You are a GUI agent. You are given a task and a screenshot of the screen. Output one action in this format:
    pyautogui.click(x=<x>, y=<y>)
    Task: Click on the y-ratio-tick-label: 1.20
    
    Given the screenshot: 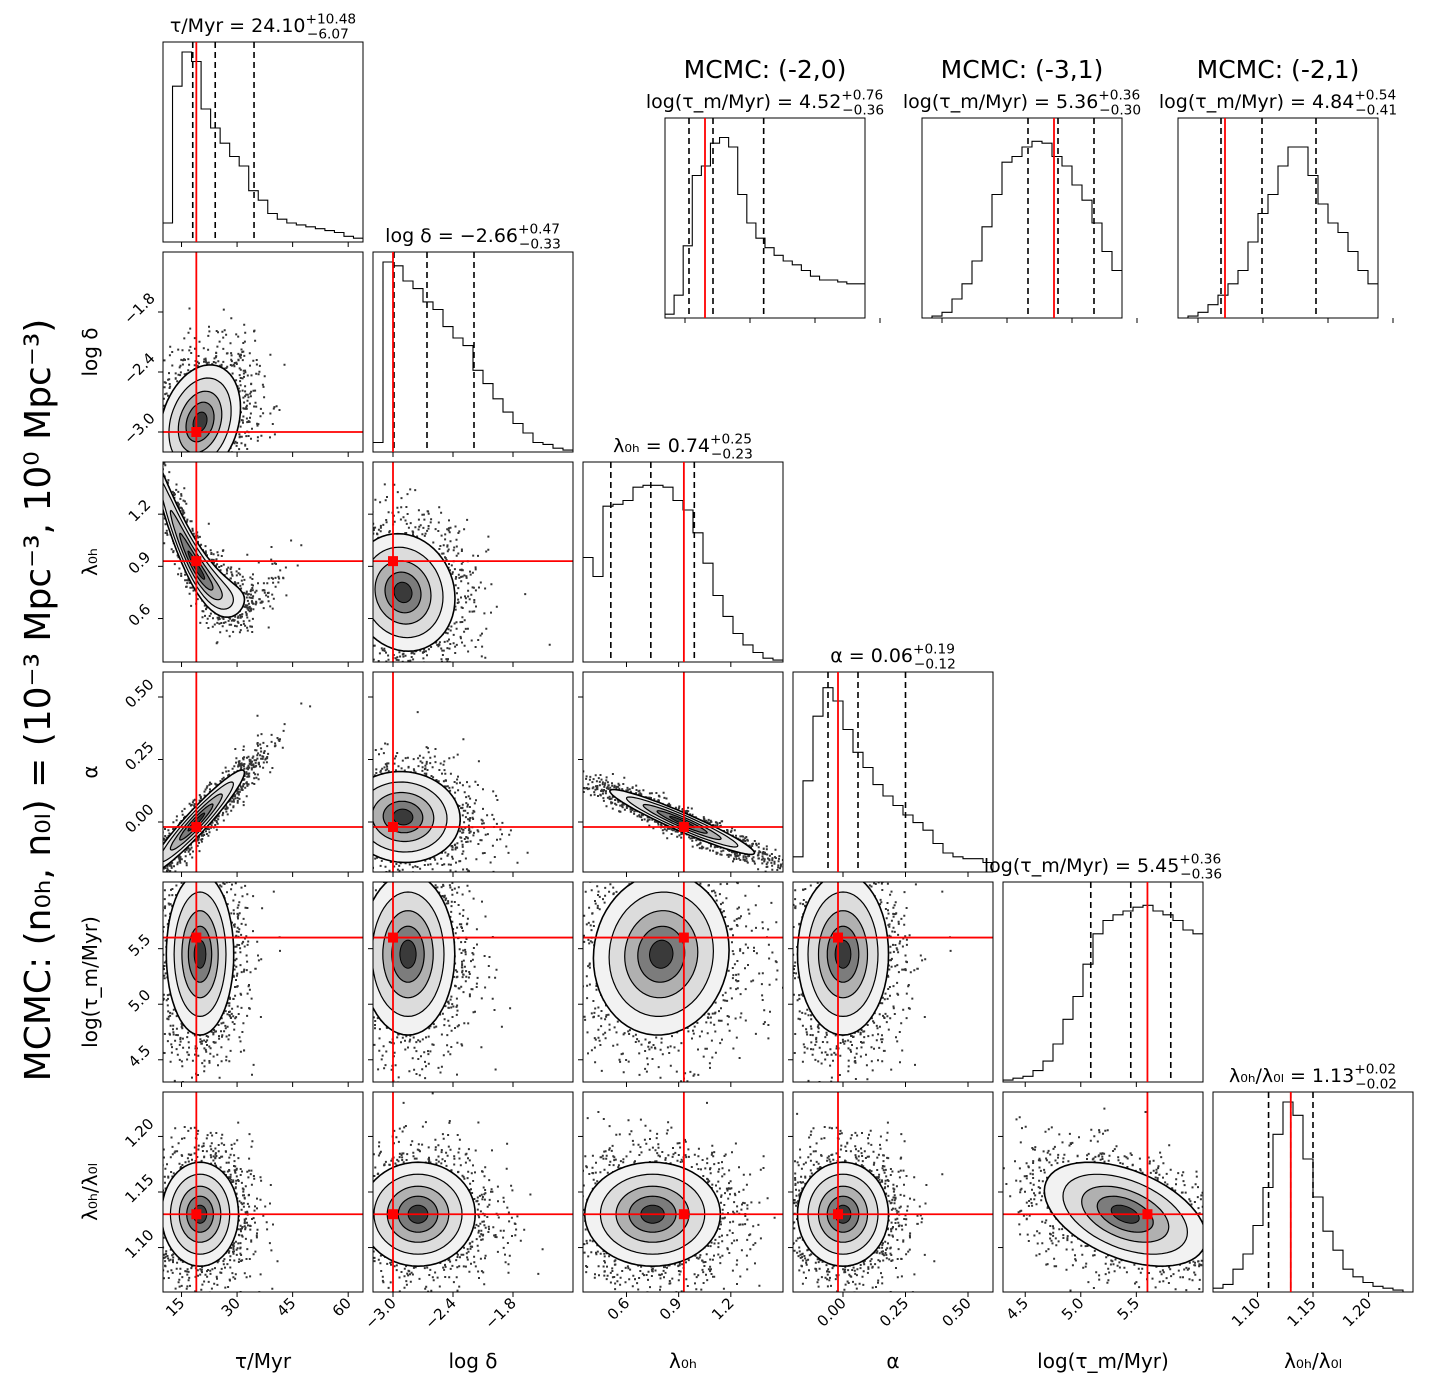 What is the action you would take?
    pyautogui.click(x=139, y=1133)
    